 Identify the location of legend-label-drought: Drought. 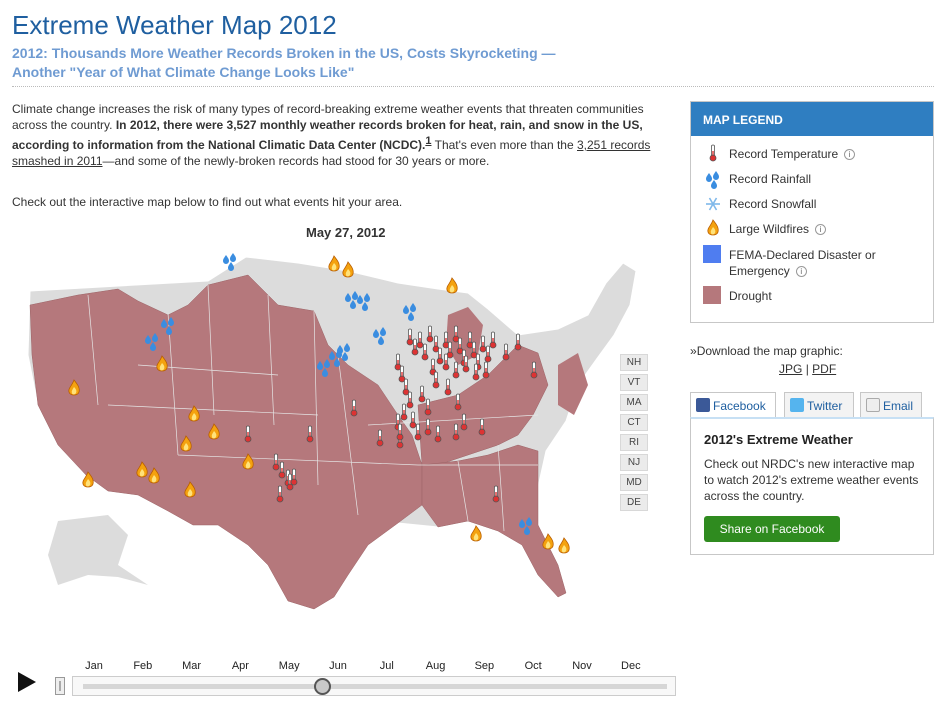
(750, 296).